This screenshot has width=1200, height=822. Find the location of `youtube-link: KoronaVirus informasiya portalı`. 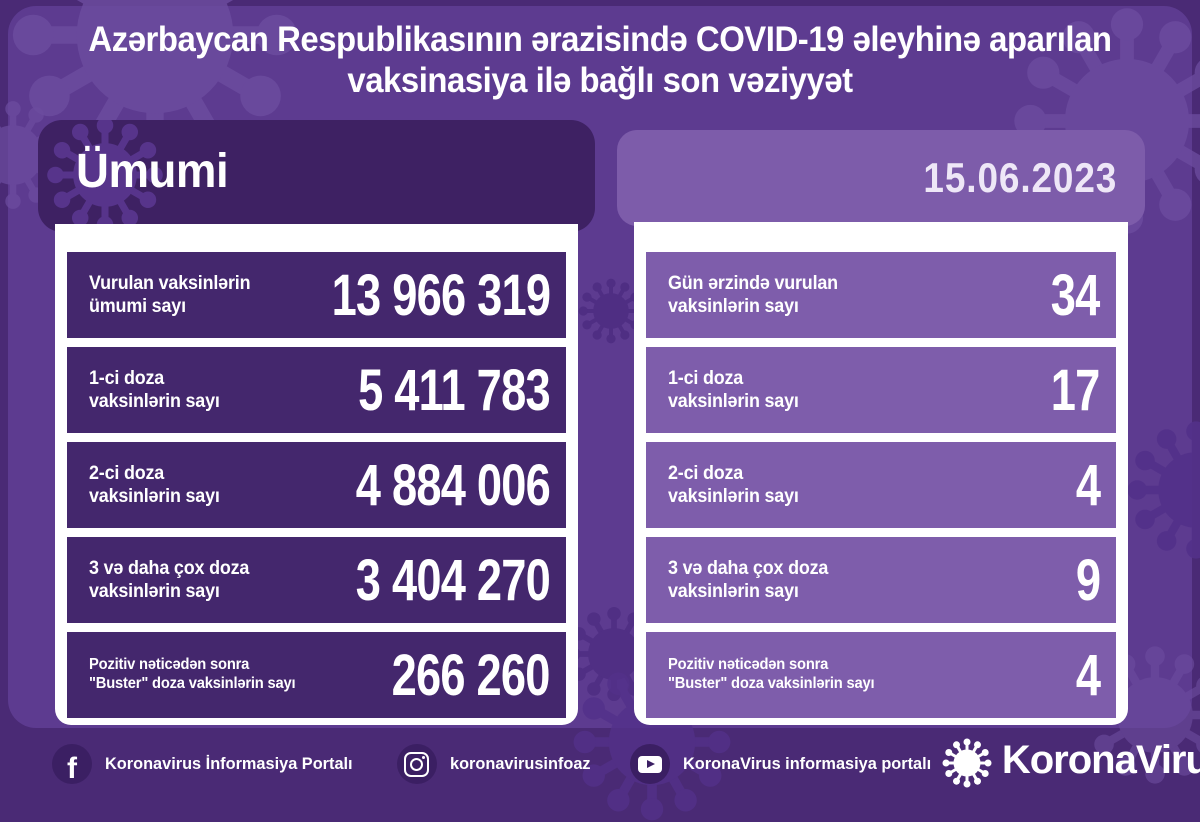

youtube-link: KoronaVirus informasiya portalı is located at coordinates (786, 764).